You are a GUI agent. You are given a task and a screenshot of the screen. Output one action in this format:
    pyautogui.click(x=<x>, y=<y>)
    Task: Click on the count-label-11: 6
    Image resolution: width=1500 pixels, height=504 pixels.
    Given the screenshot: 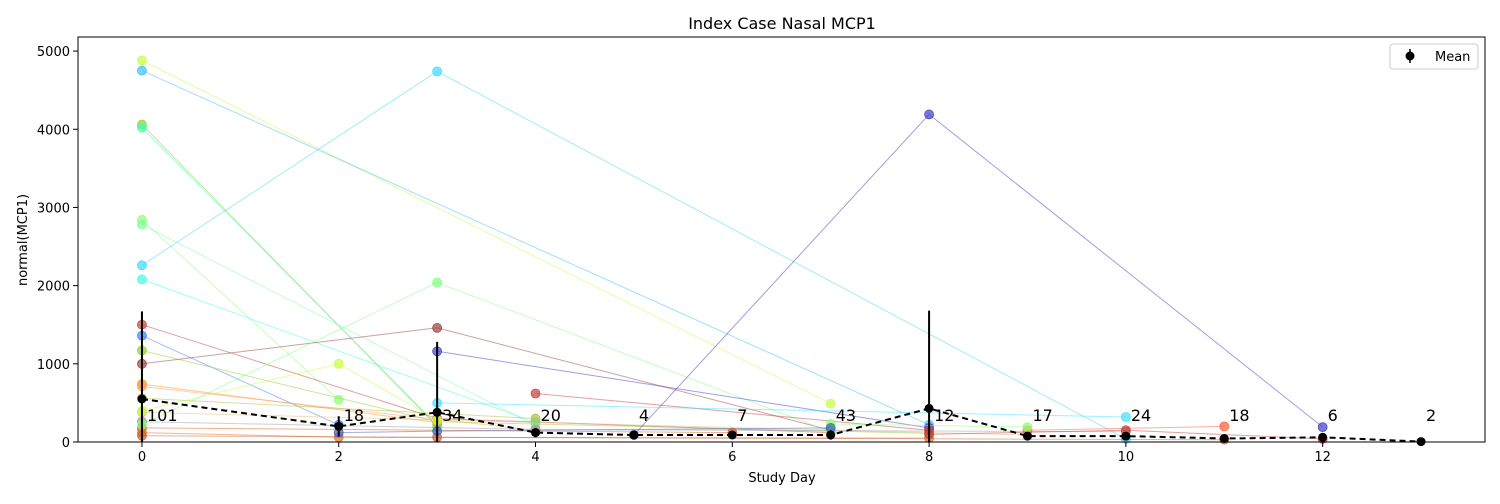 What is the action you would take?
    pyautogui.click(x=1333, y=415)
    